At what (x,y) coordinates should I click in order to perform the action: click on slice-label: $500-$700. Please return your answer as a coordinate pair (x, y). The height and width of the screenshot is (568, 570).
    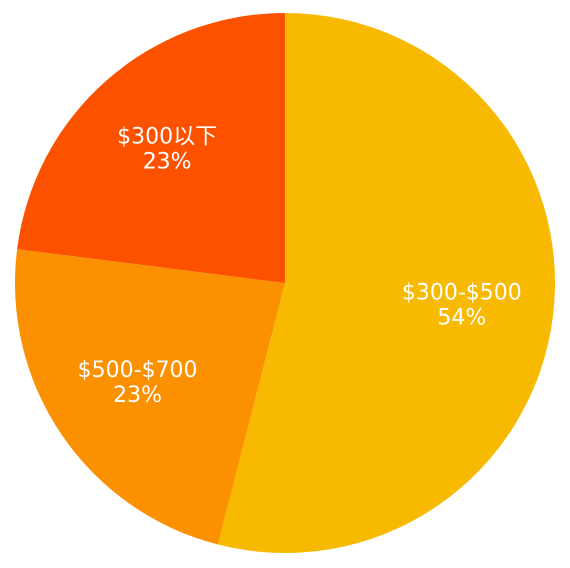
    Looking at the image, I should click on (138, 370).